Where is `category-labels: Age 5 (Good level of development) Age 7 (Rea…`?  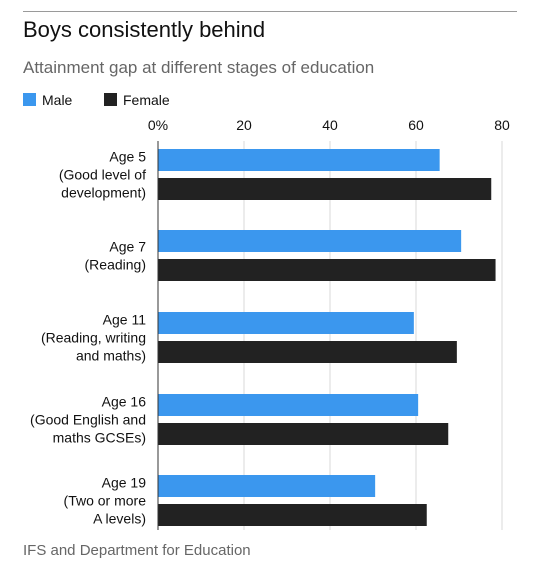
category-labels: Age 5 (Good level of development) Age 7 (Rea… is located at coordinates (88, 338).